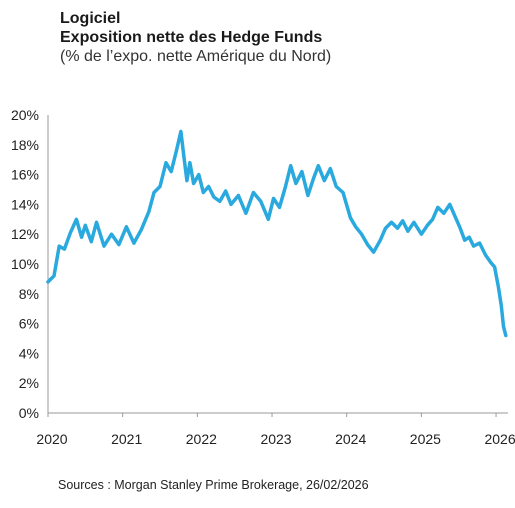 This screenshot has height=508, width=515. What do you see at coordinates (25, 175) in the screenshot?
I see `y-tick-label: 16%` at bounding box center [25, 175].